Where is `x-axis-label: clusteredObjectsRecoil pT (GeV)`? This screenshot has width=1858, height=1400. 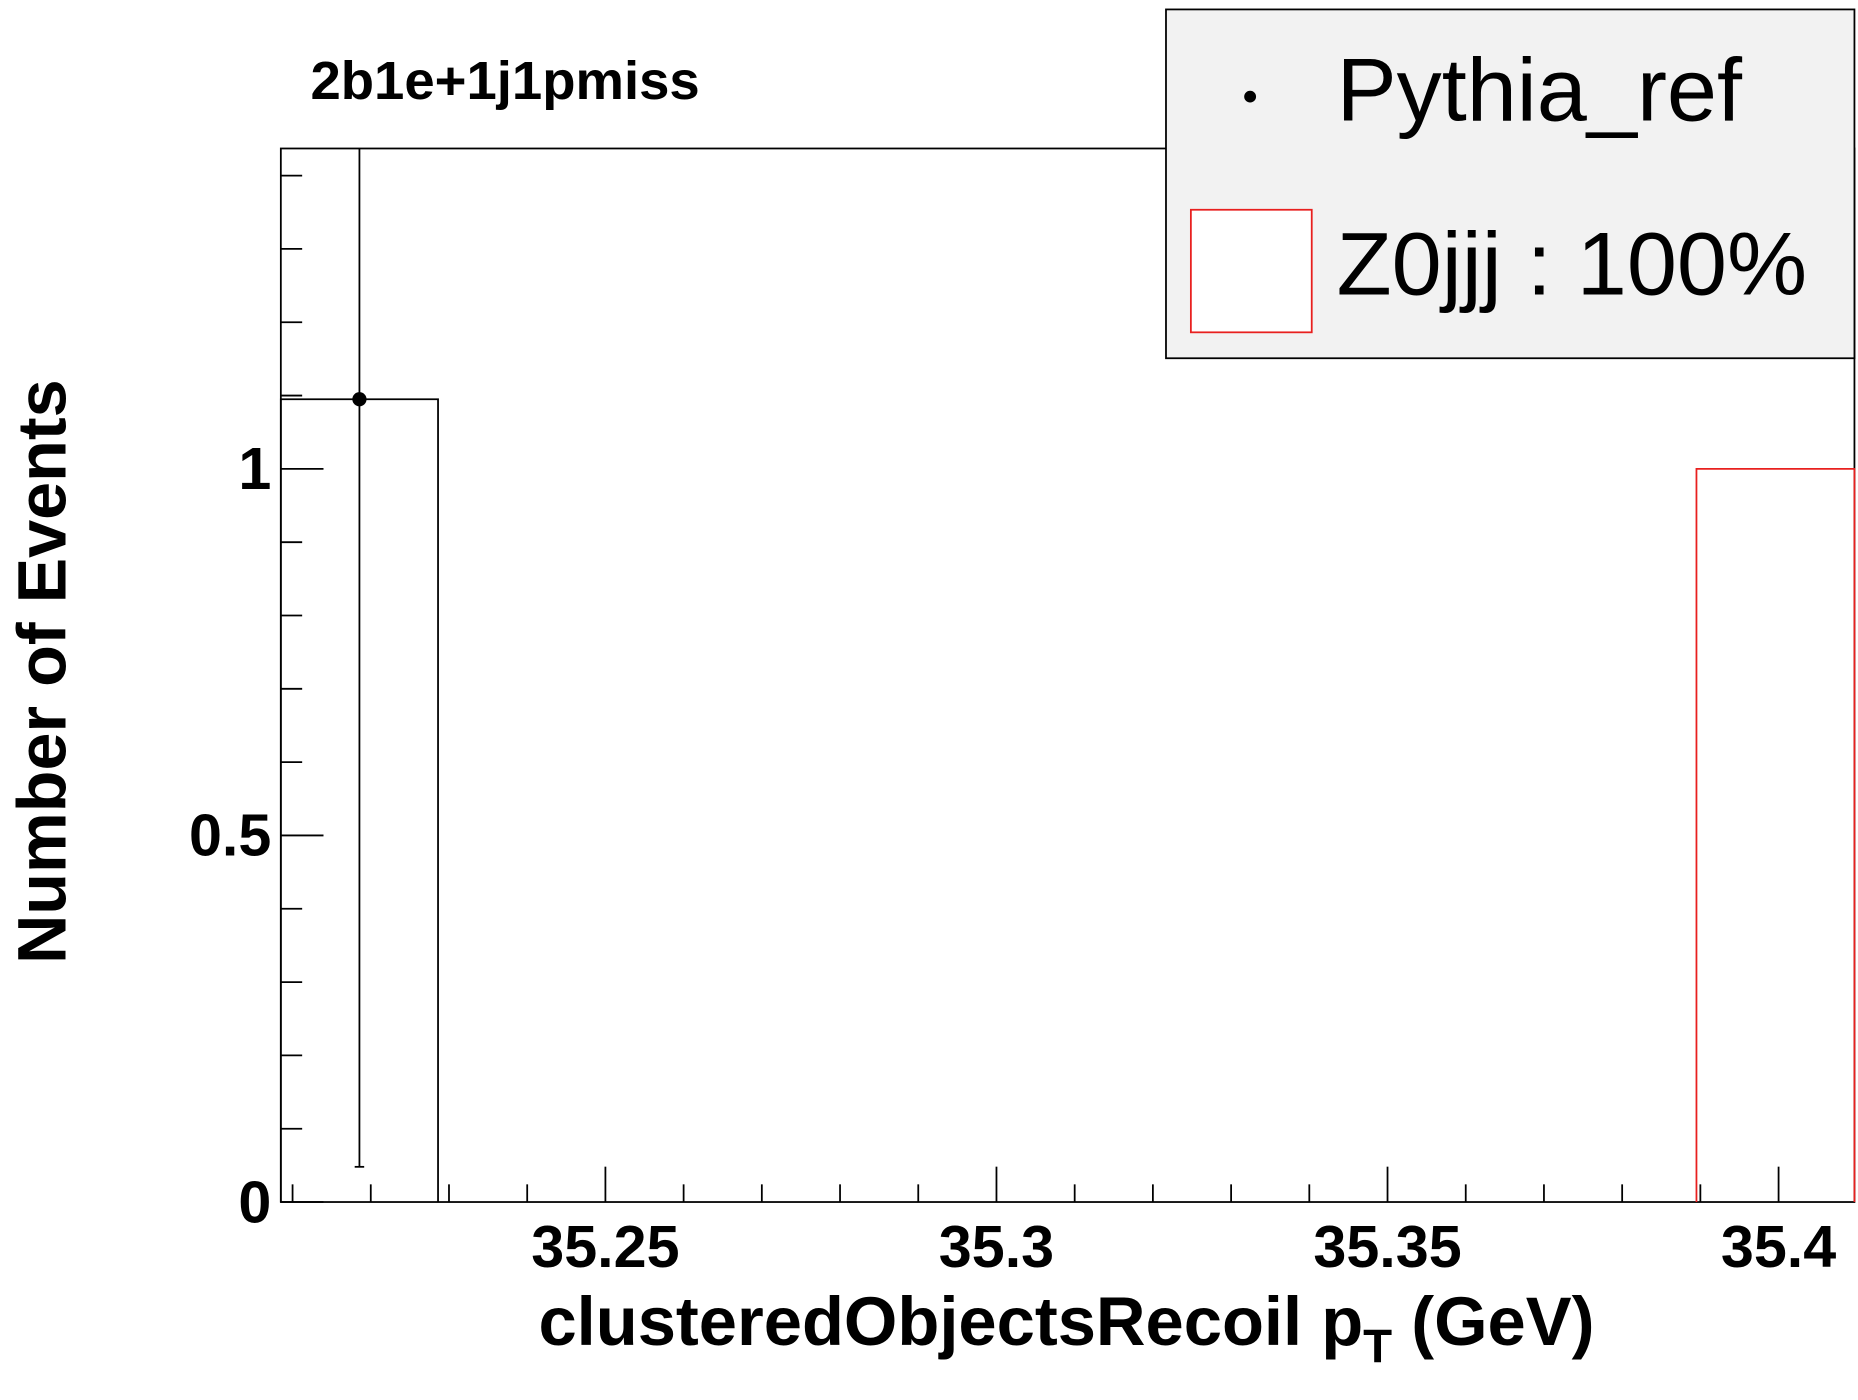
x-axis-label: clusteredObjectsRecoil pT (GeV) is located at coordinates (1066, 1328).